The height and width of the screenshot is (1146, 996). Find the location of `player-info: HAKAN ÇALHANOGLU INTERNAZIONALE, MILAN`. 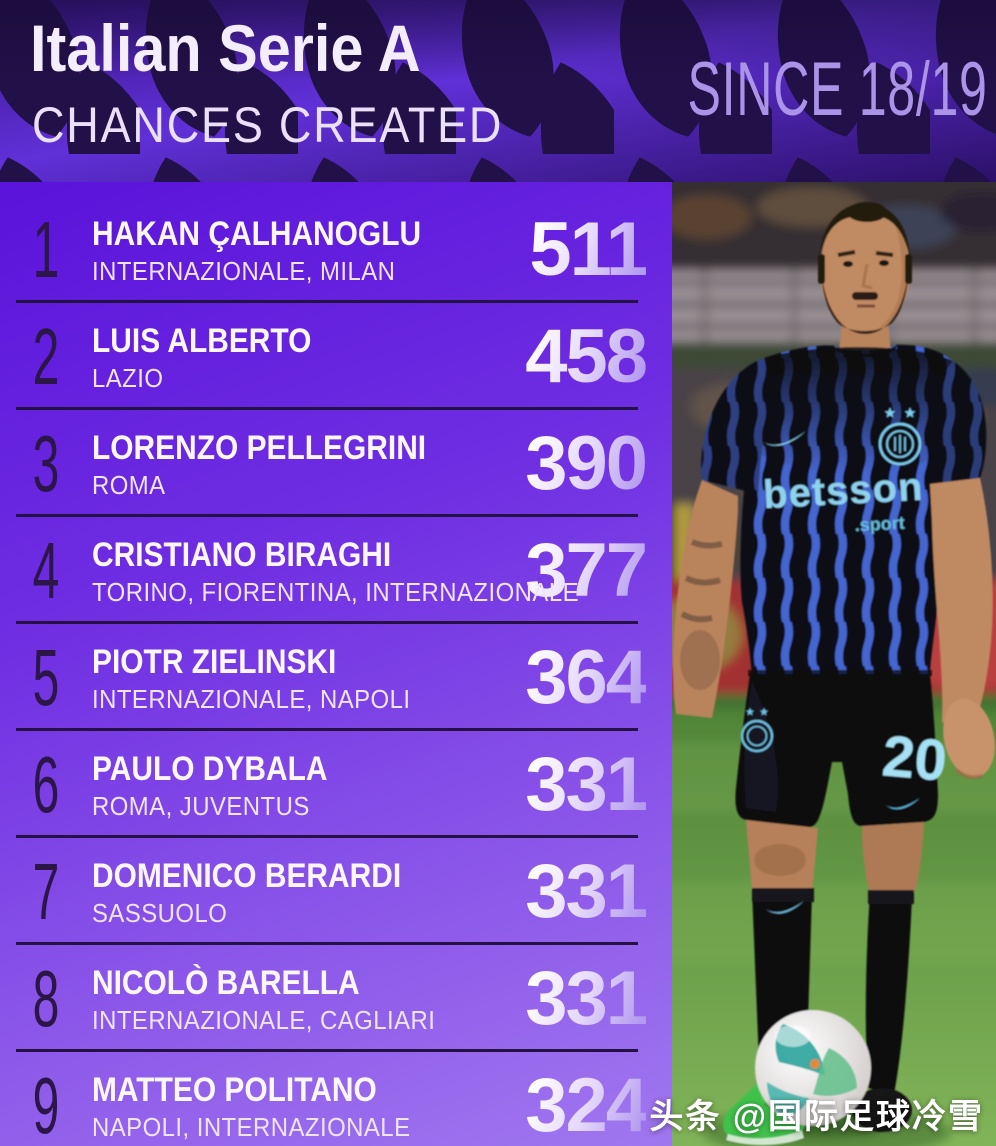

player-info: HAKAN ÇALHANOGLU INTERNAZIONALE, MILAN is located at coordinates (310, 249).